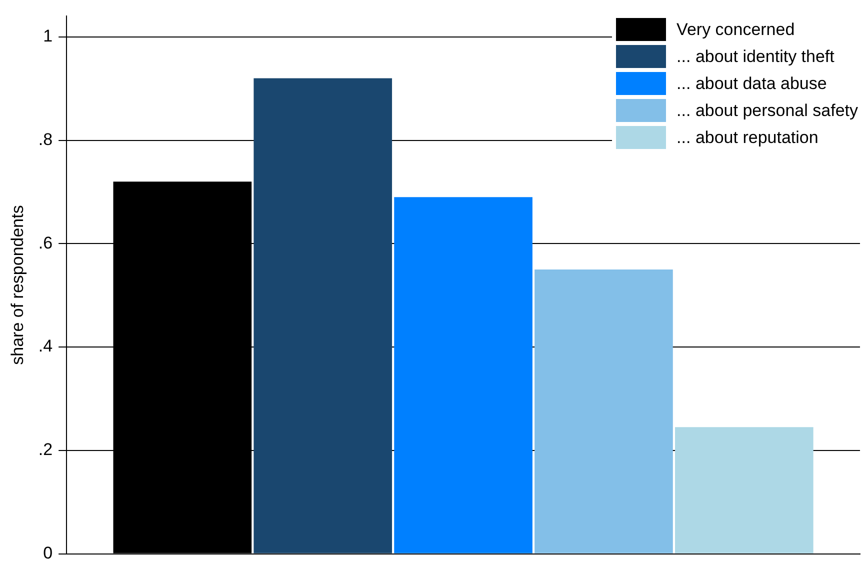 The image size is (864, 570). I want to click on y-tick-label: .8, so click(45, 139).